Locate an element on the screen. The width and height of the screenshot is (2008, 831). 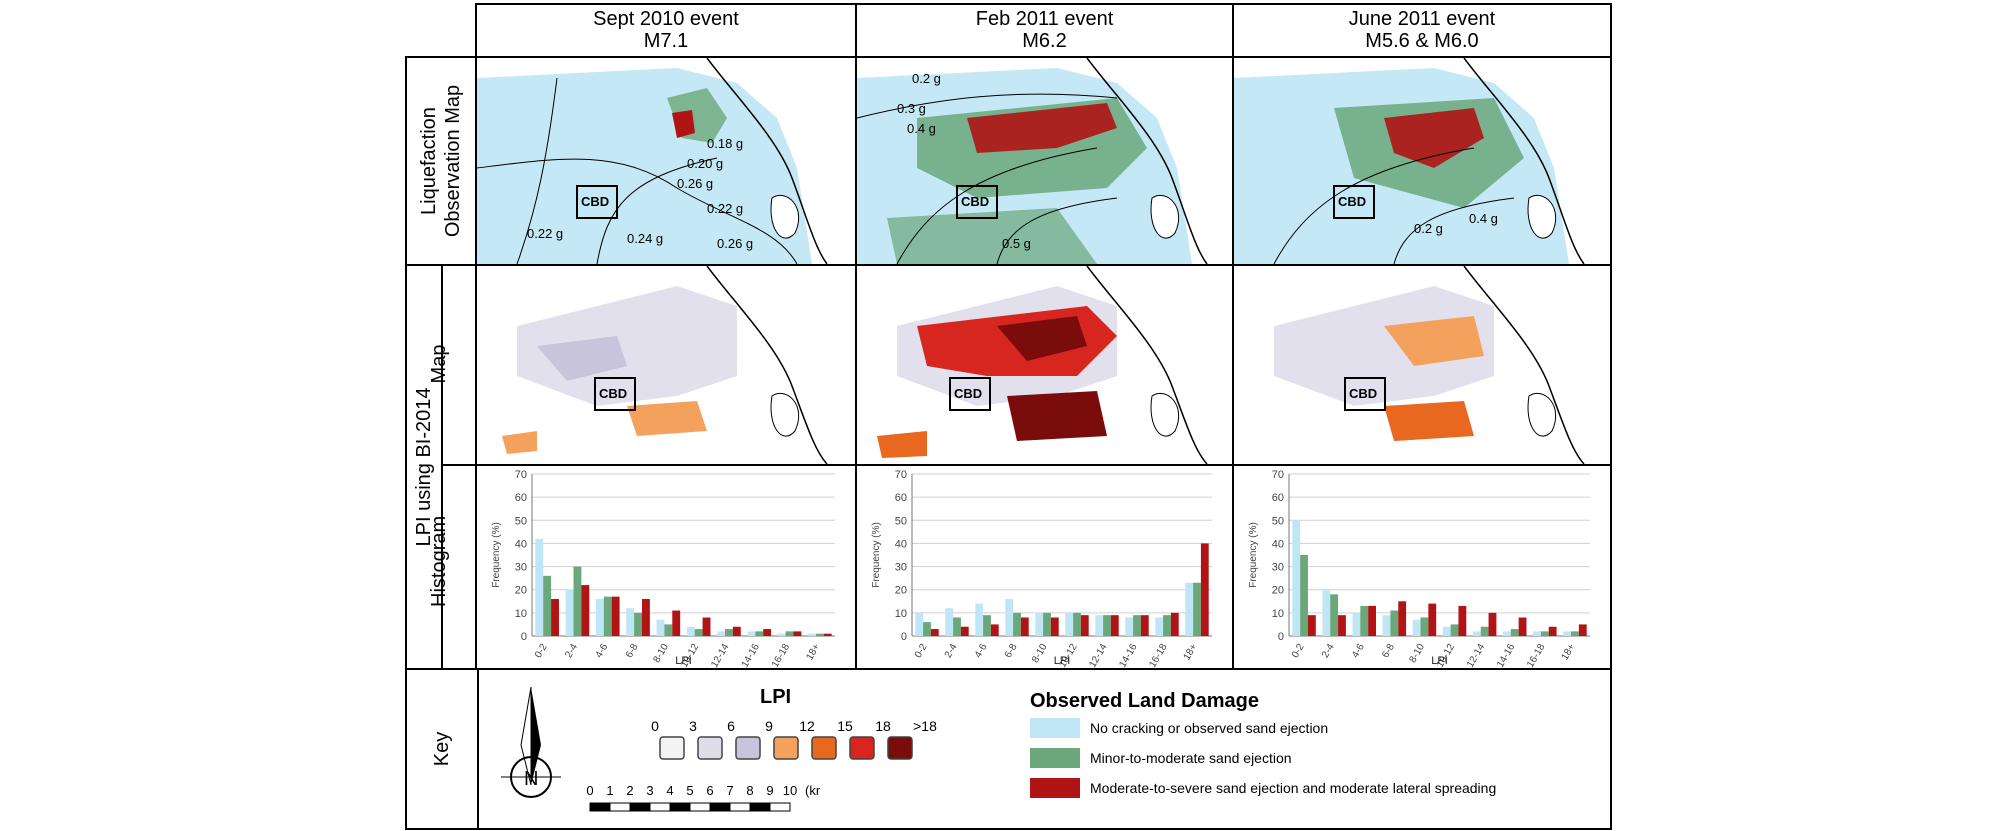
x-tick-label: 2-4 is located at coordinates (951, 651).